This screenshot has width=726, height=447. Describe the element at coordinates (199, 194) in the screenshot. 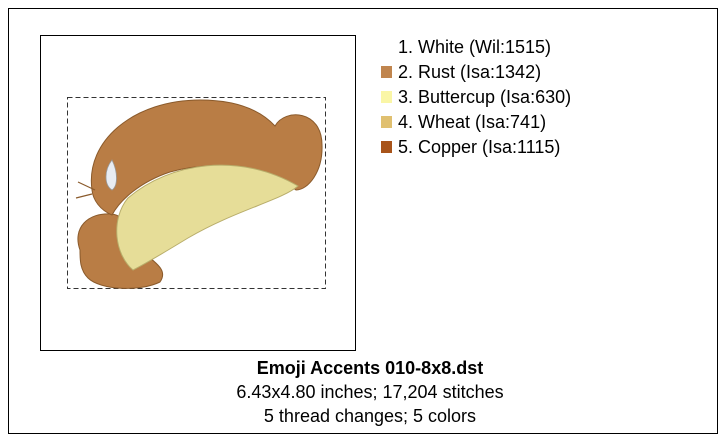

I see `design-preview` at that location.